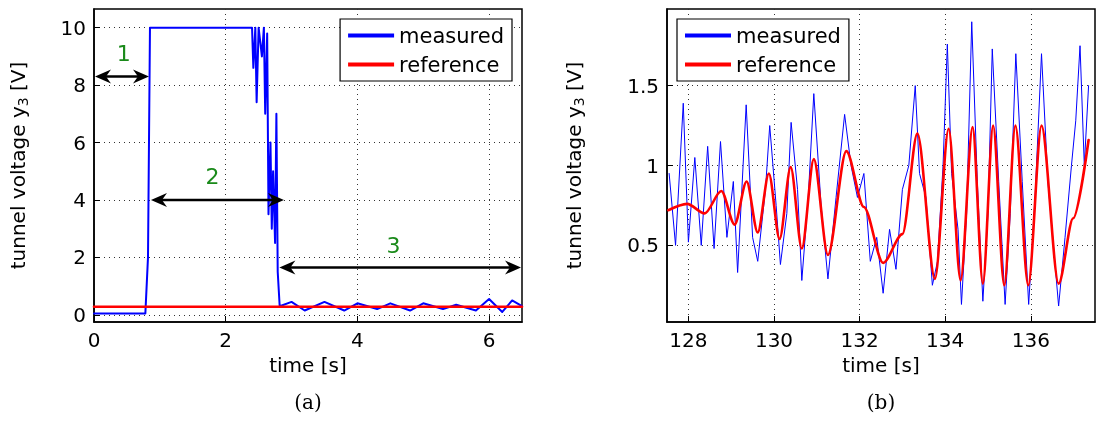  What do you see at coordinates (308, 402) in the screenshot?
I see `text: (a)` at bounding box center [308, 402].